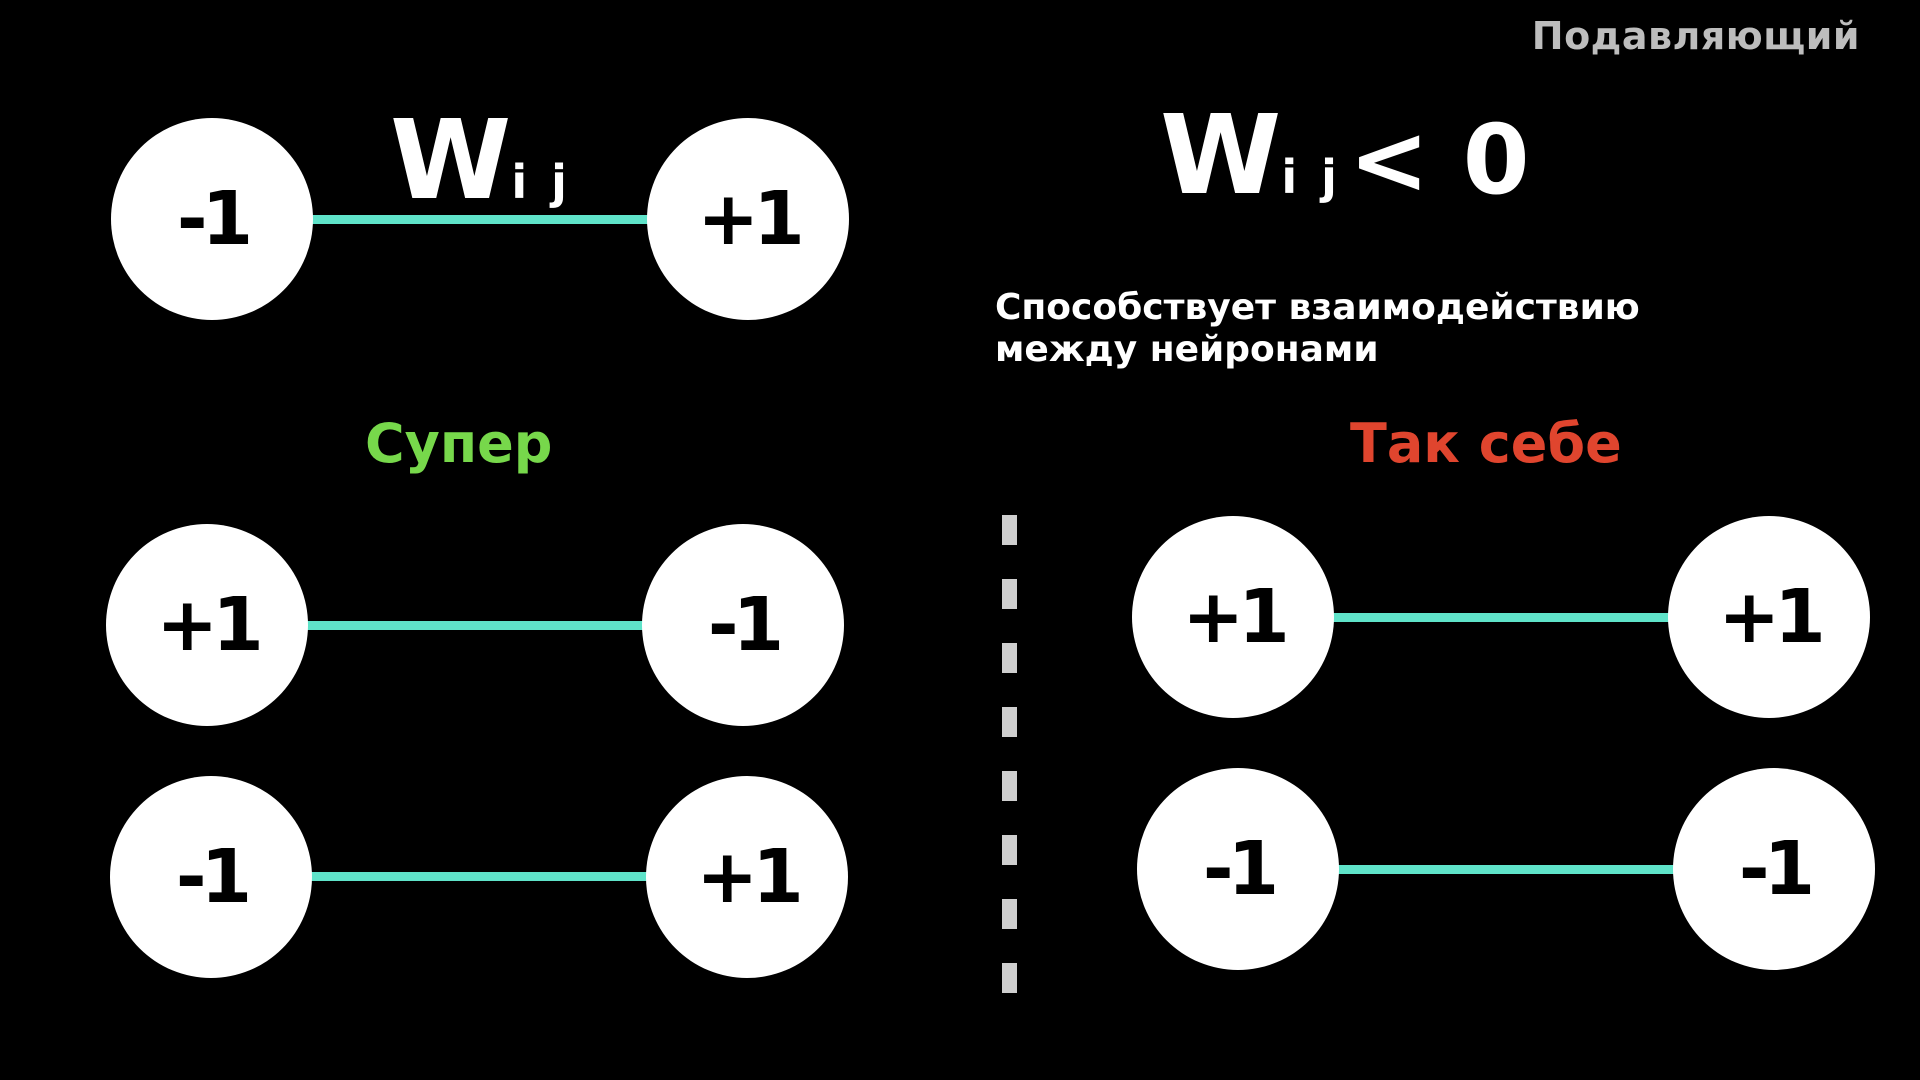 The width and height of the screenshot is (1920, 1080). I want to click on dashed-divider, so click(1009, 755).